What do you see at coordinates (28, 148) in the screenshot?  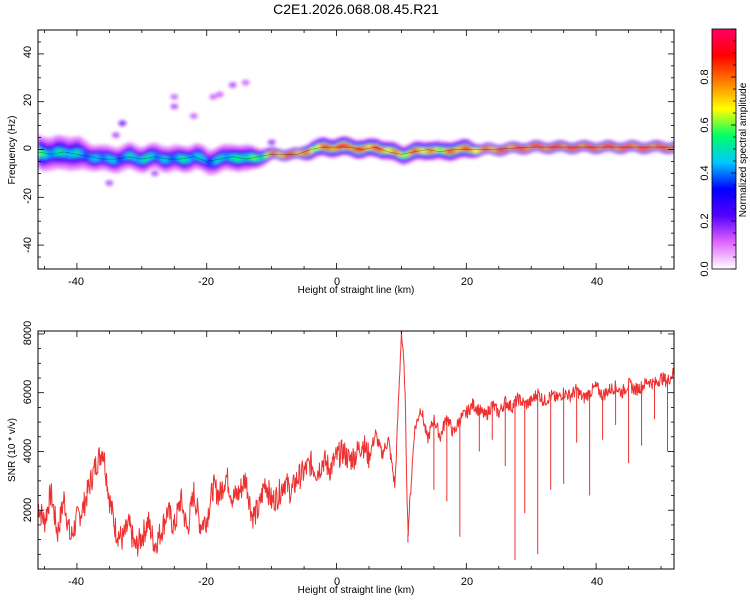 I see `y-tick-label: 0` at bounding box center [28, 148].